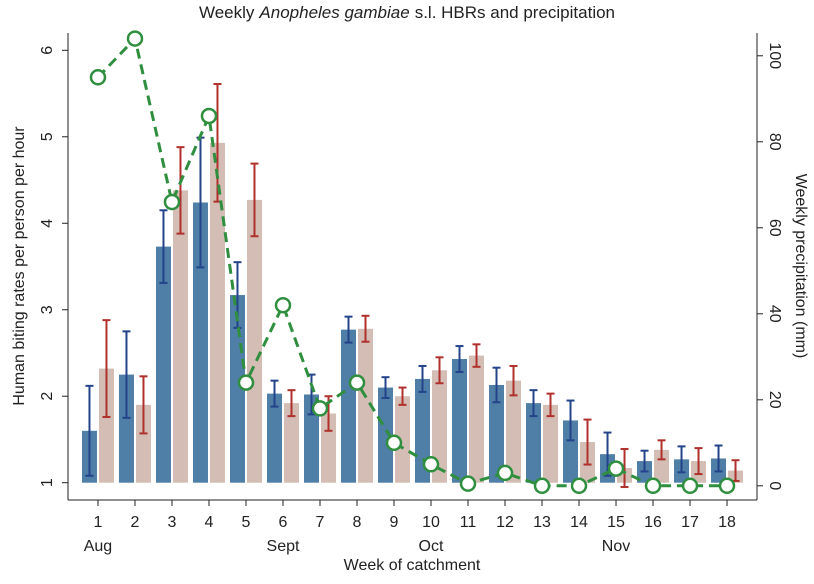 The image size is (814, 584). Describe the element at coordinates (357, 522) in the screenshot. I see `x-tick-label: 8` at that location.